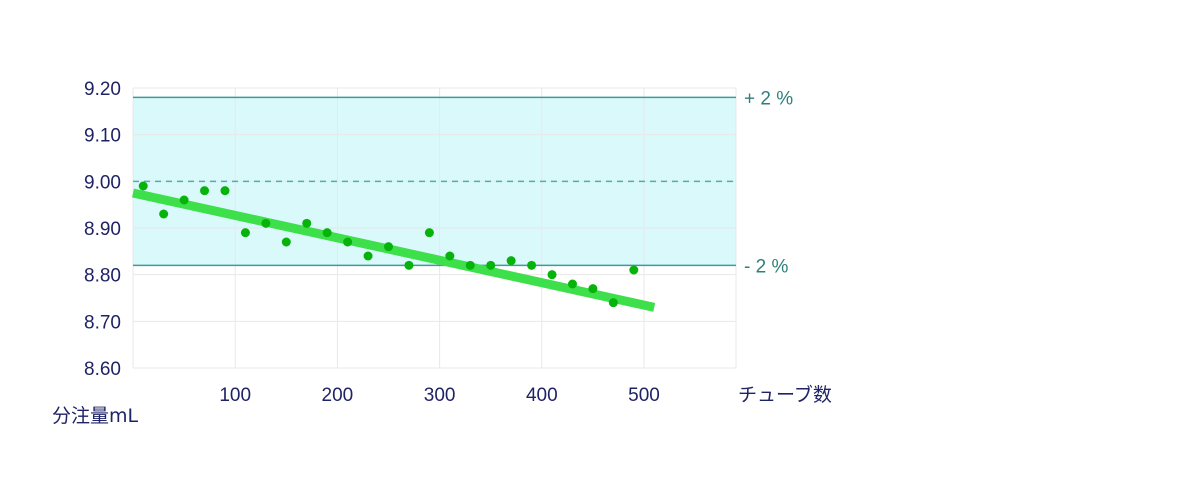 The image size is (1200, 497). Describe the element at coordinates (102, 182) in the screenshot. I see `y-tick-label: 9.00` at that location.